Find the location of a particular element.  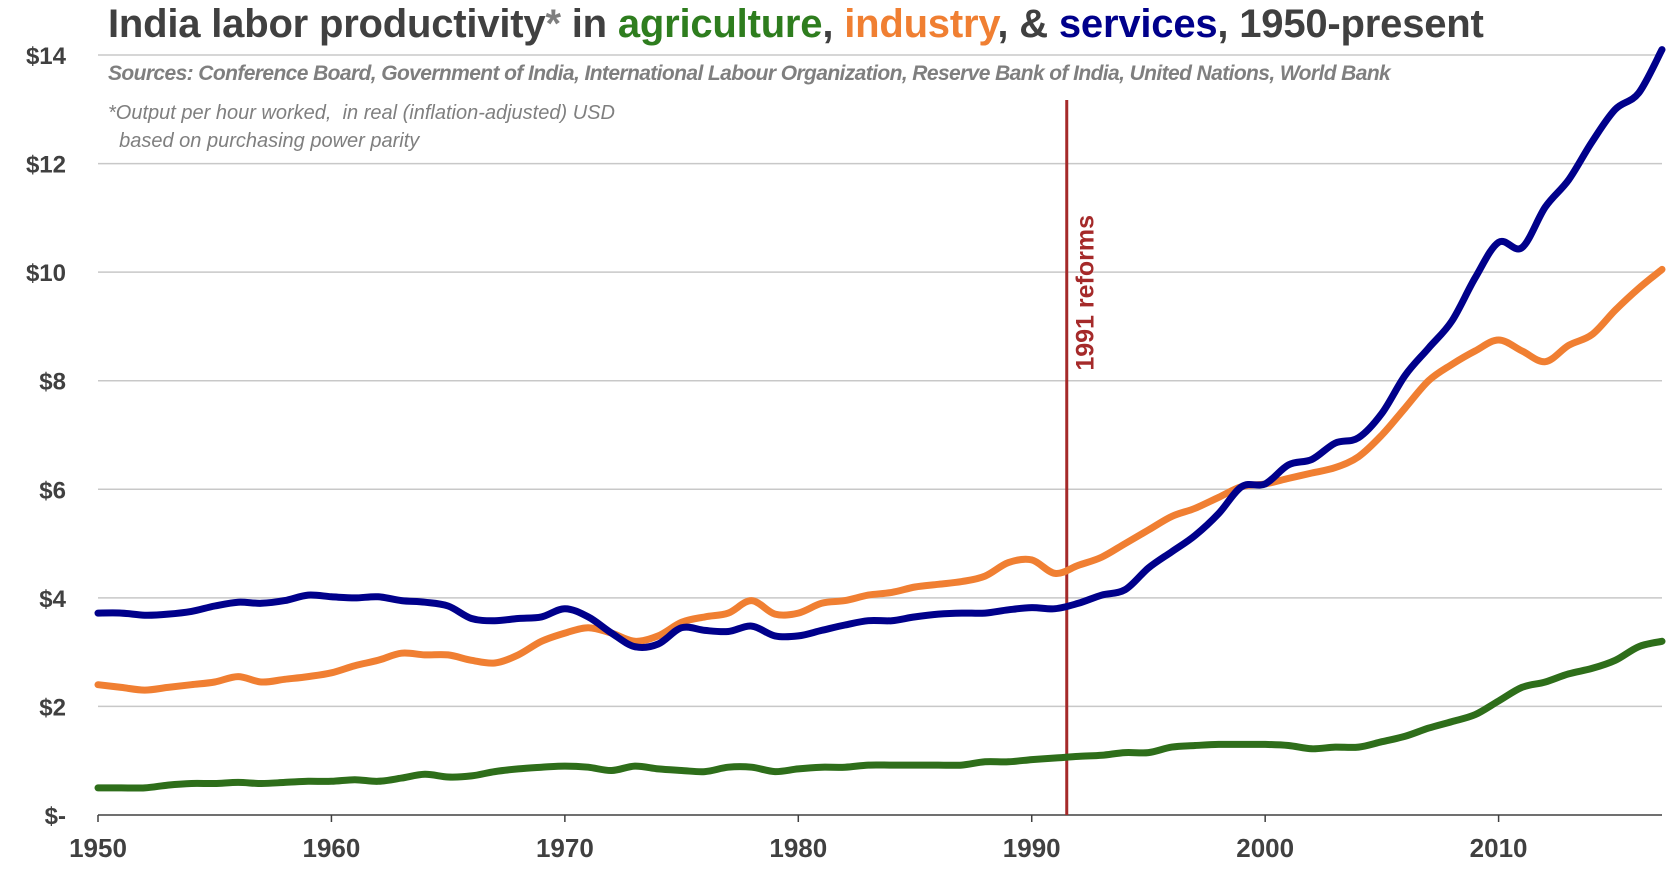

title-agriculture: agriculture is located at coordinates (720, 24).